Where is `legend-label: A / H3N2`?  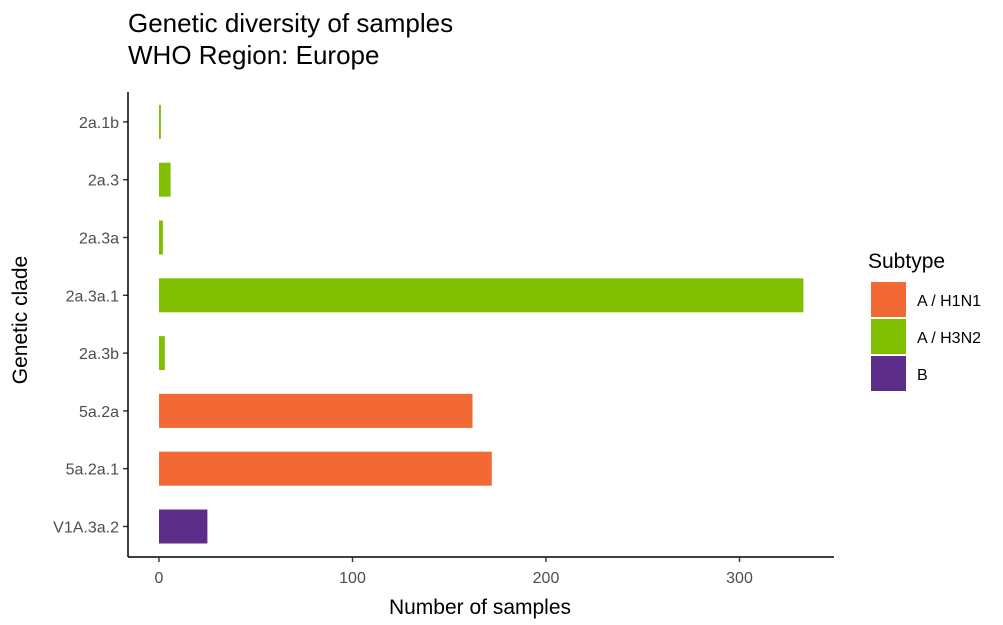
legend-label: A / H3N2 is located at coordinates (949, 338).